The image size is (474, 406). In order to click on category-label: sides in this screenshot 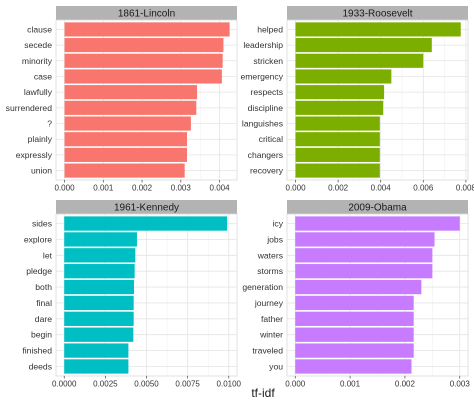, I will do `click(42, 224)`.